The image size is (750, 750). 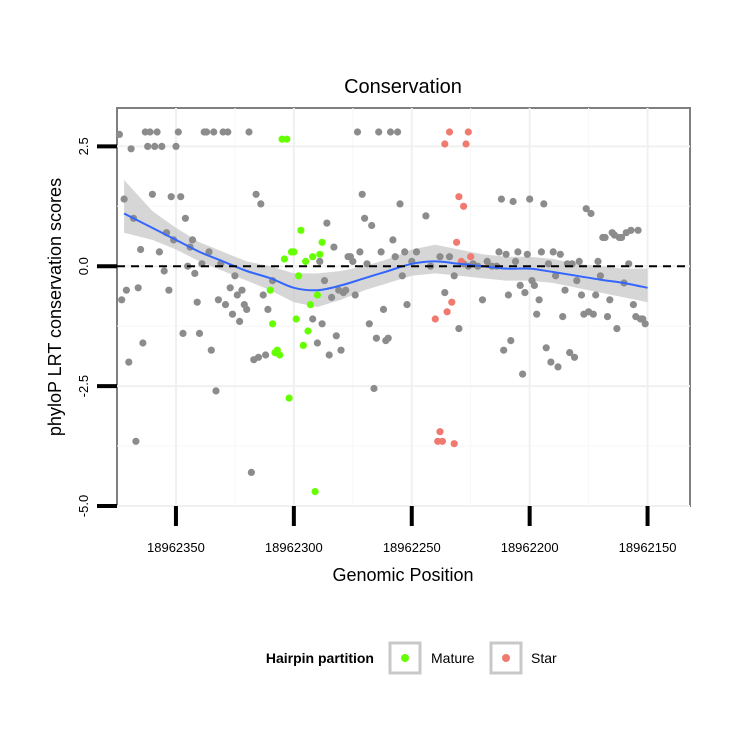 I want to click on x-tick-label: 18962300, so click(x=294, y=547).